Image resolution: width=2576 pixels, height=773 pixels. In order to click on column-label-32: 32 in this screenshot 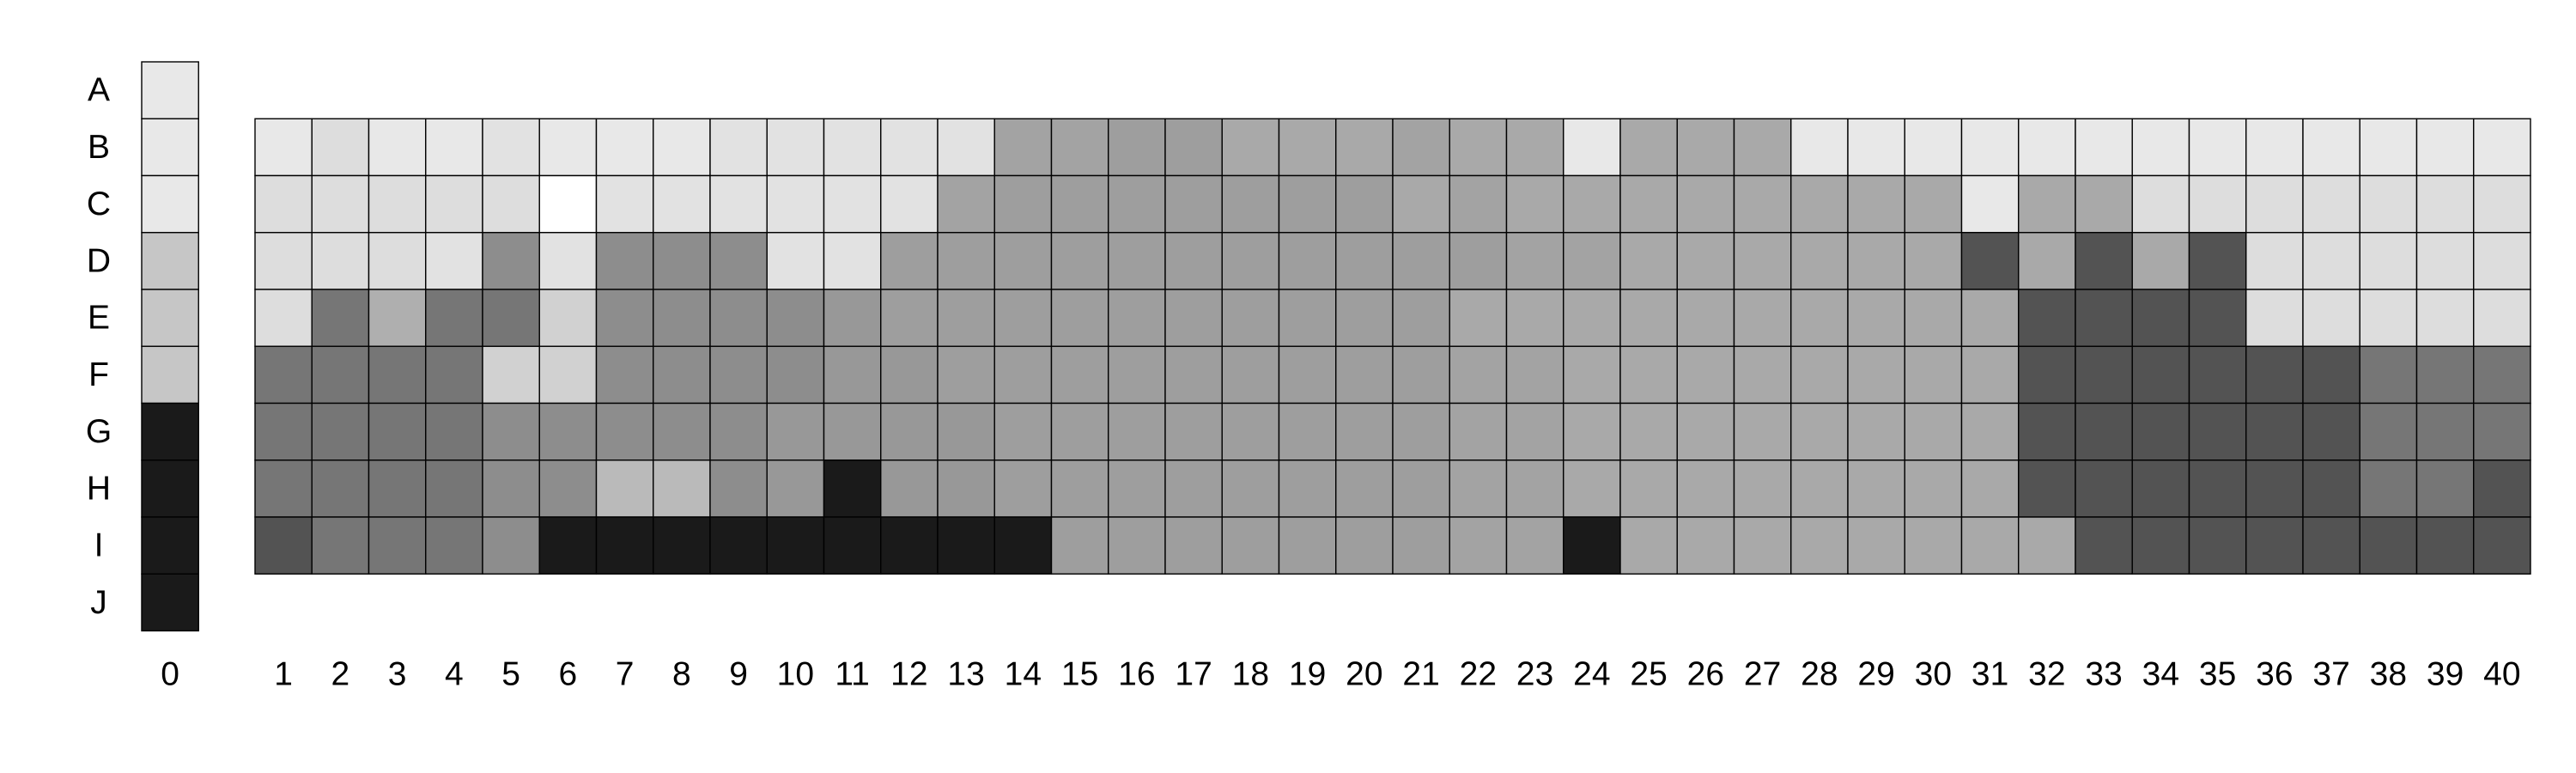, I will do `click(2047, 674)`.